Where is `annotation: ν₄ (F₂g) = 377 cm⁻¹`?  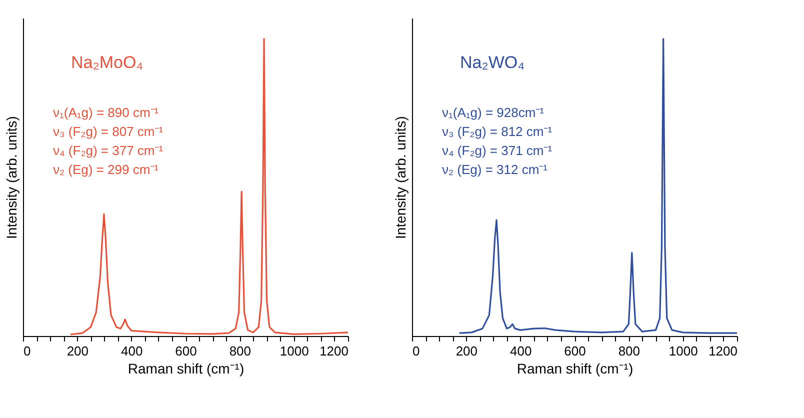
annotation: ν₄ (F₂g) = 377 cm⁻¹ is located at coordinates (108, 150).